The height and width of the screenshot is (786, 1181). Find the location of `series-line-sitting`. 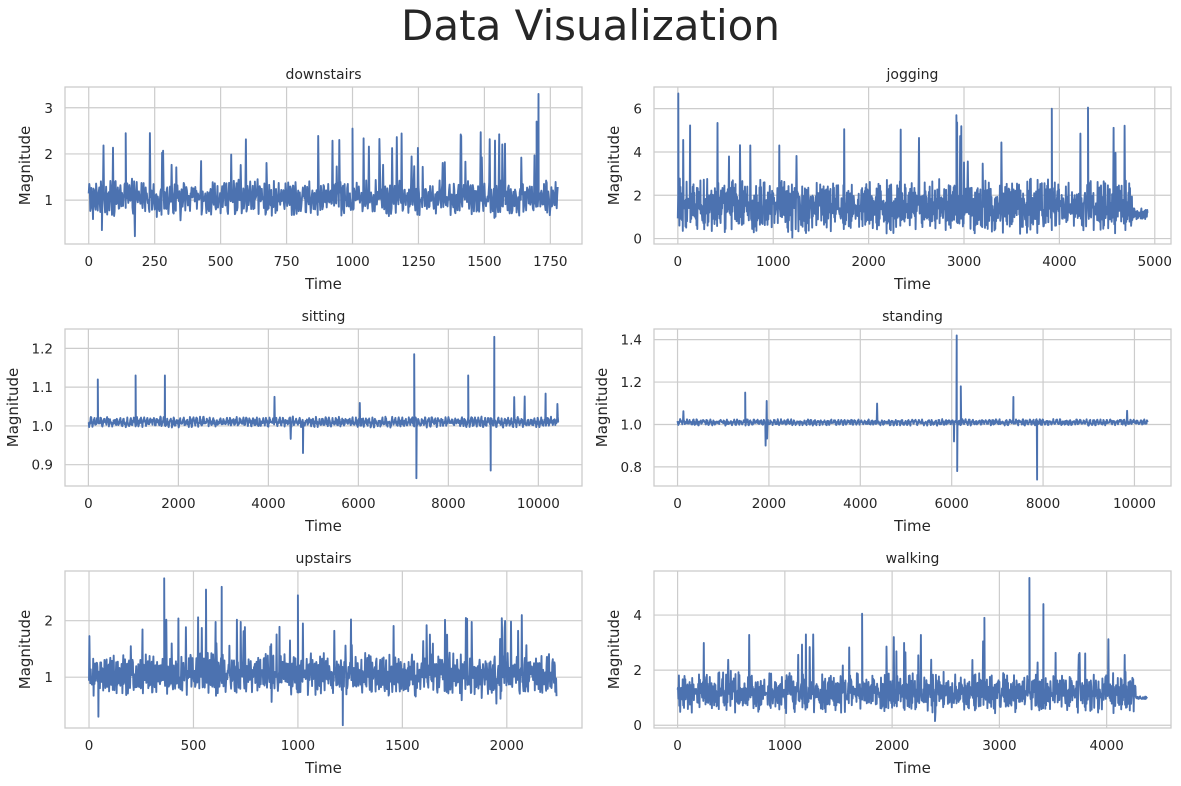

series-line-sitting is located at coordinates (323, 407).